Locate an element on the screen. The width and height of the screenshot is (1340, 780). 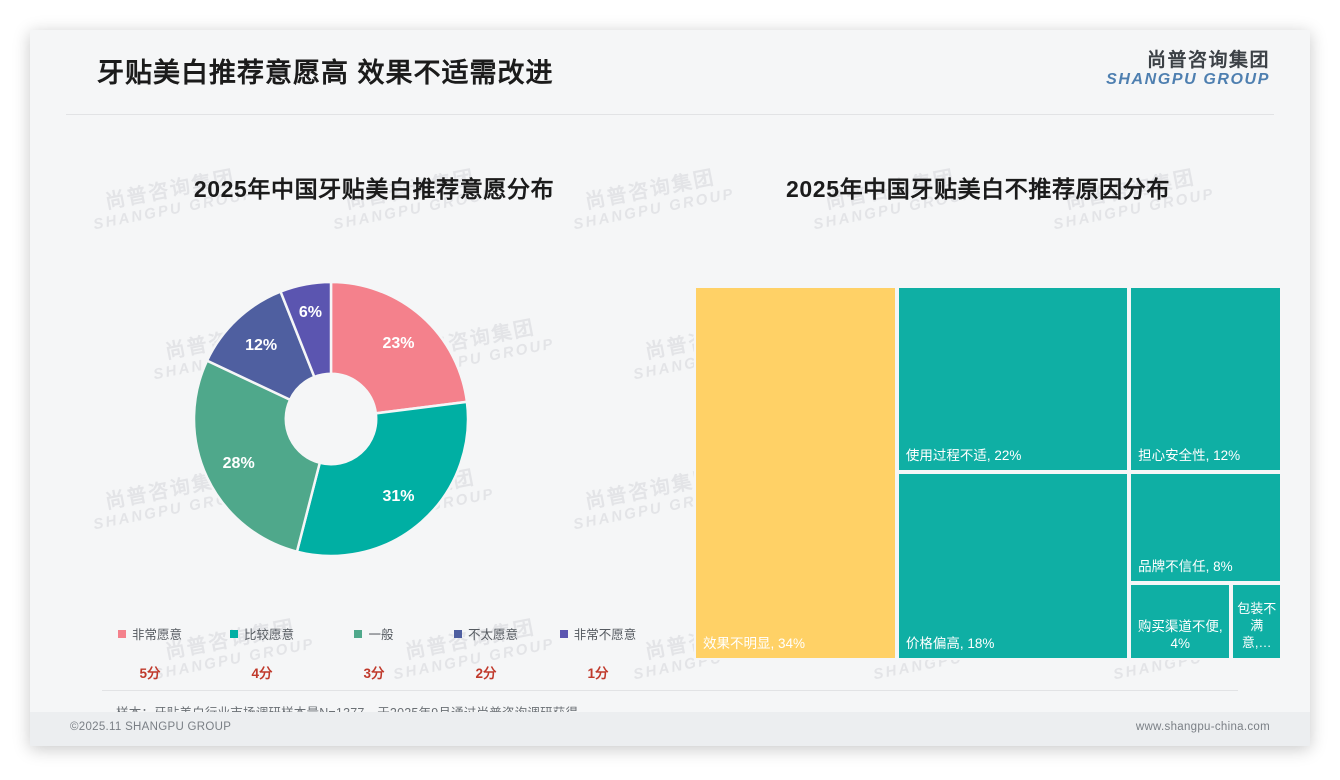
donut-svg: 23% 31% 28% 12% 6% is located at coordinates (331, 419).